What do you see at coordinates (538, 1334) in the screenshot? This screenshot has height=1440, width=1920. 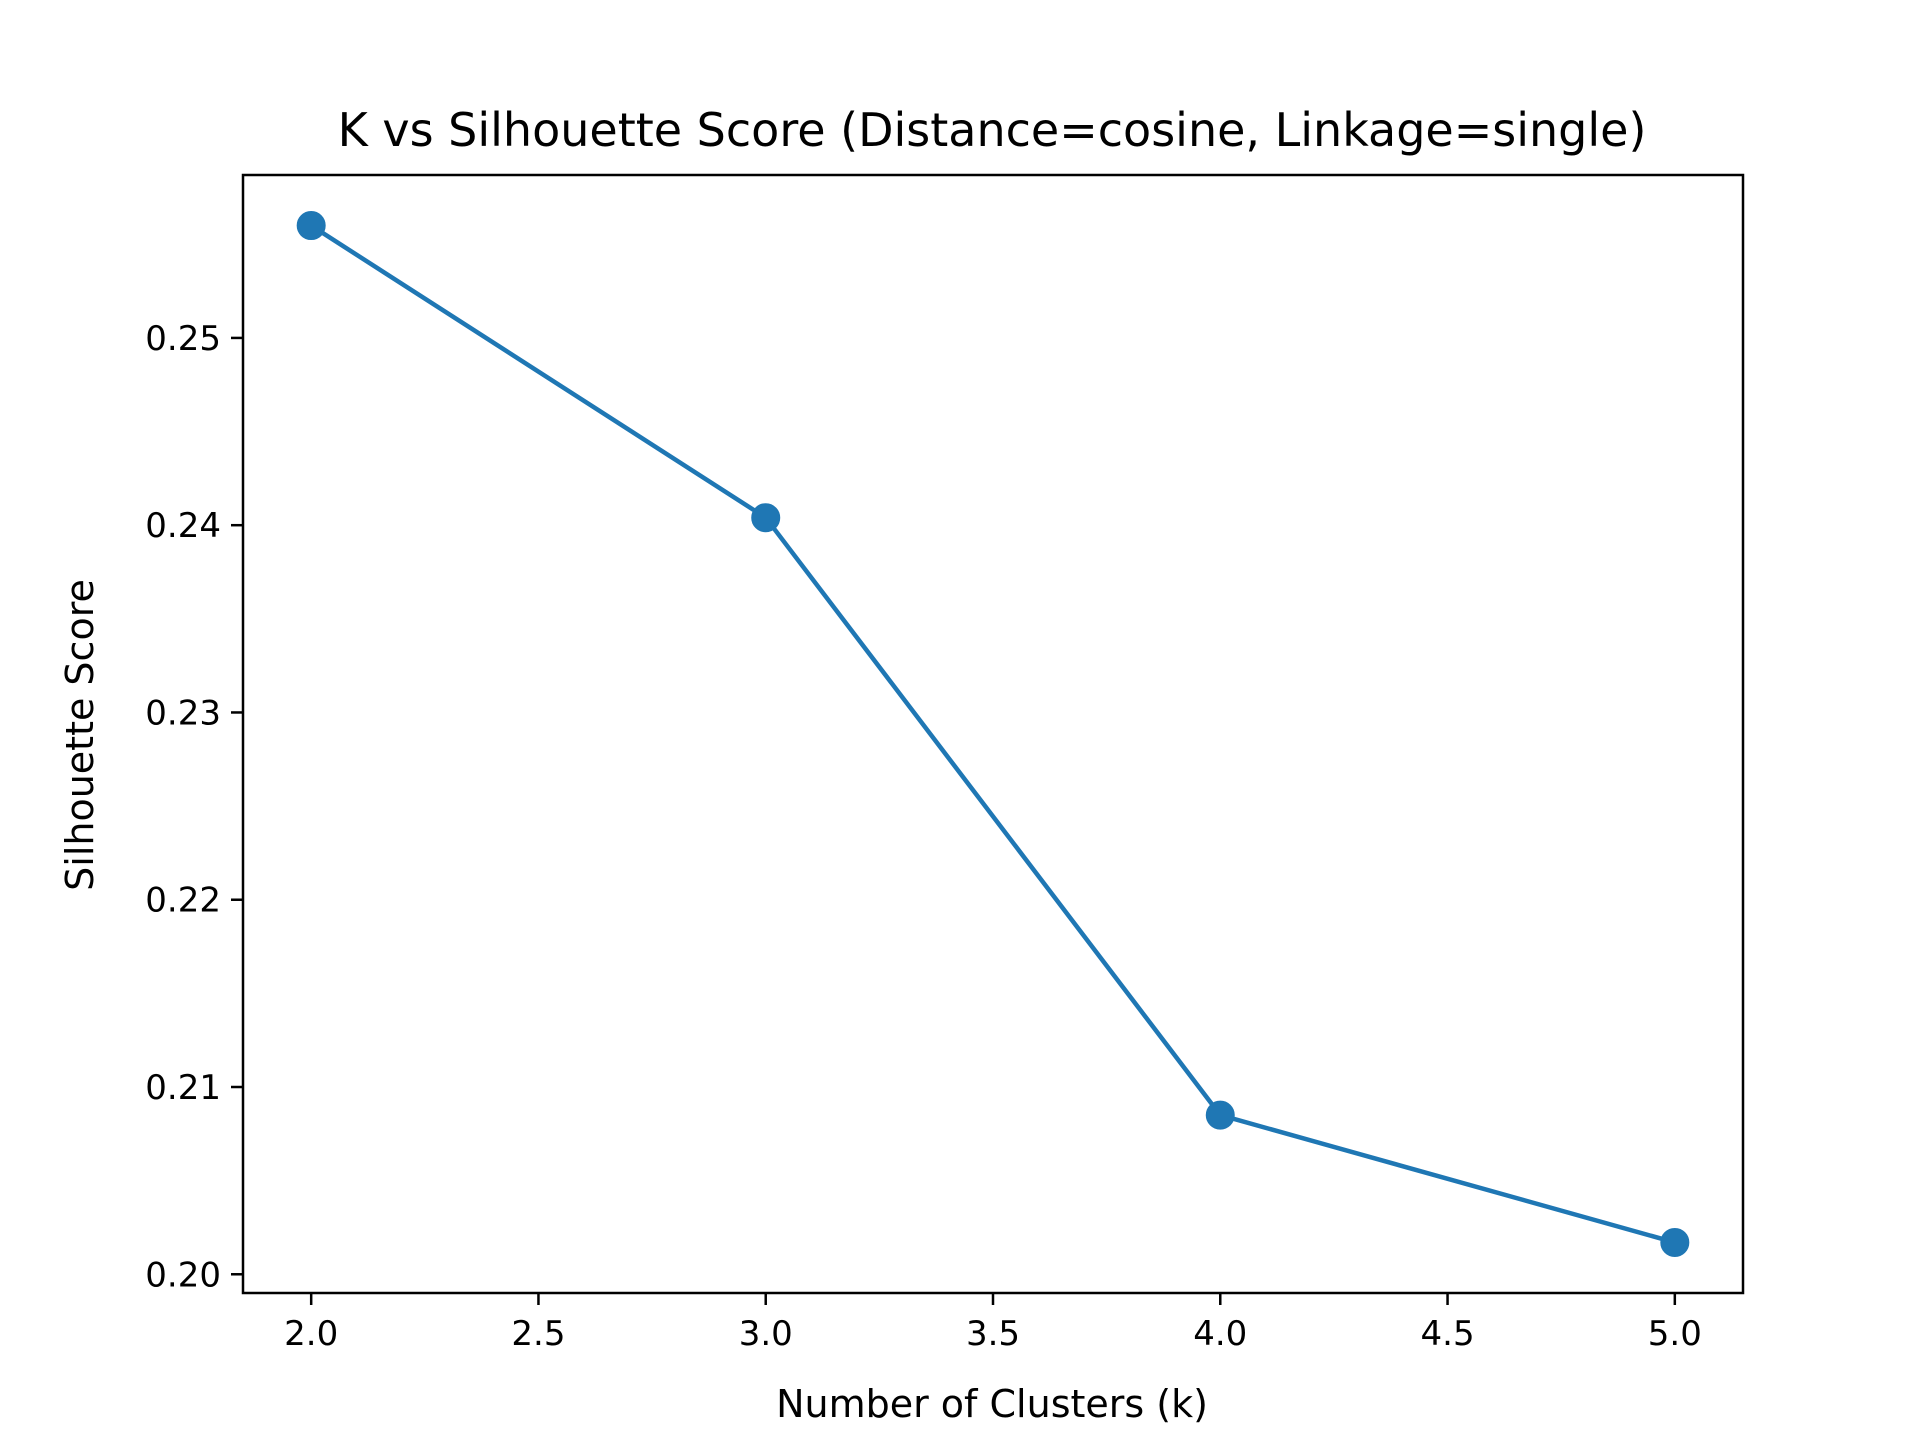 I see `x-tick-label: 2.5` at bounding box center [538, 1334].